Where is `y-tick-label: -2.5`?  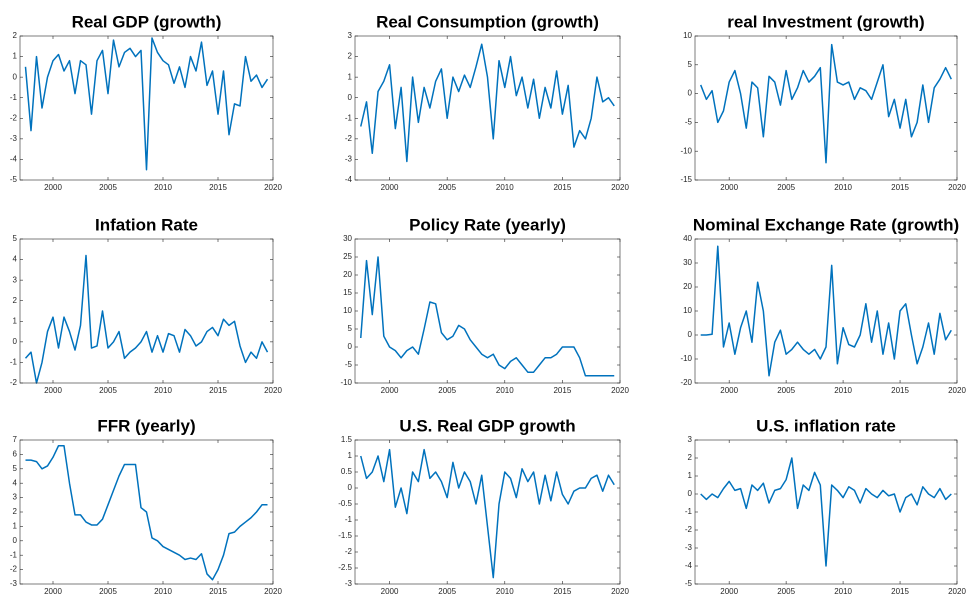
y-tick-label: -2.5 is located at coordinates (345, 567).